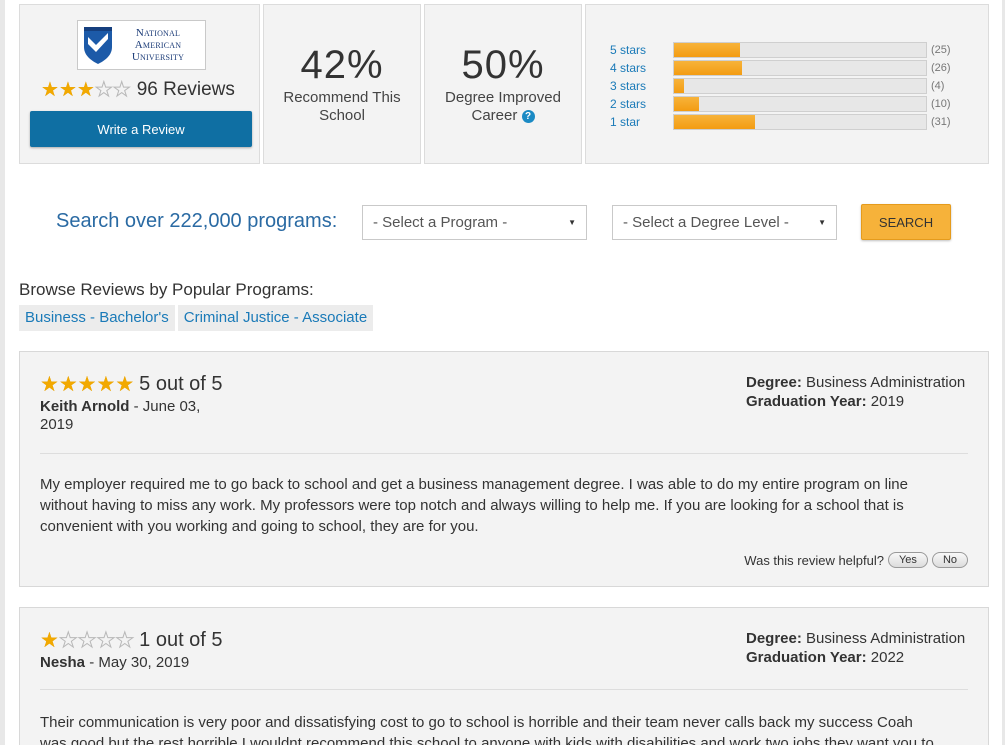  Describe the element at coordinates (97, 318) in the screenshot. I see `program-tag-business: Business - Bachelor's` at that location.